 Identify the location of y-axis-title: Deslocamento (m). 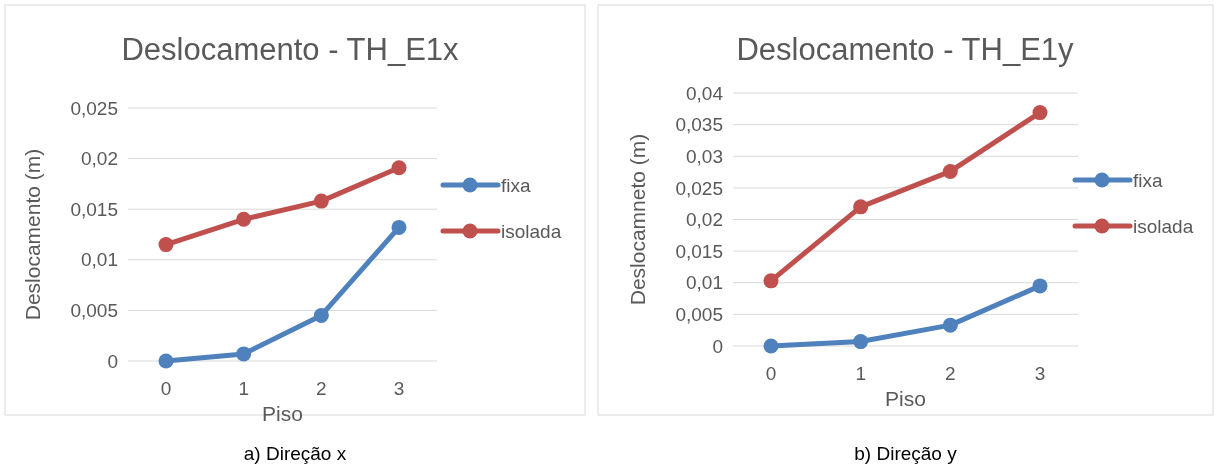
(32, 234).